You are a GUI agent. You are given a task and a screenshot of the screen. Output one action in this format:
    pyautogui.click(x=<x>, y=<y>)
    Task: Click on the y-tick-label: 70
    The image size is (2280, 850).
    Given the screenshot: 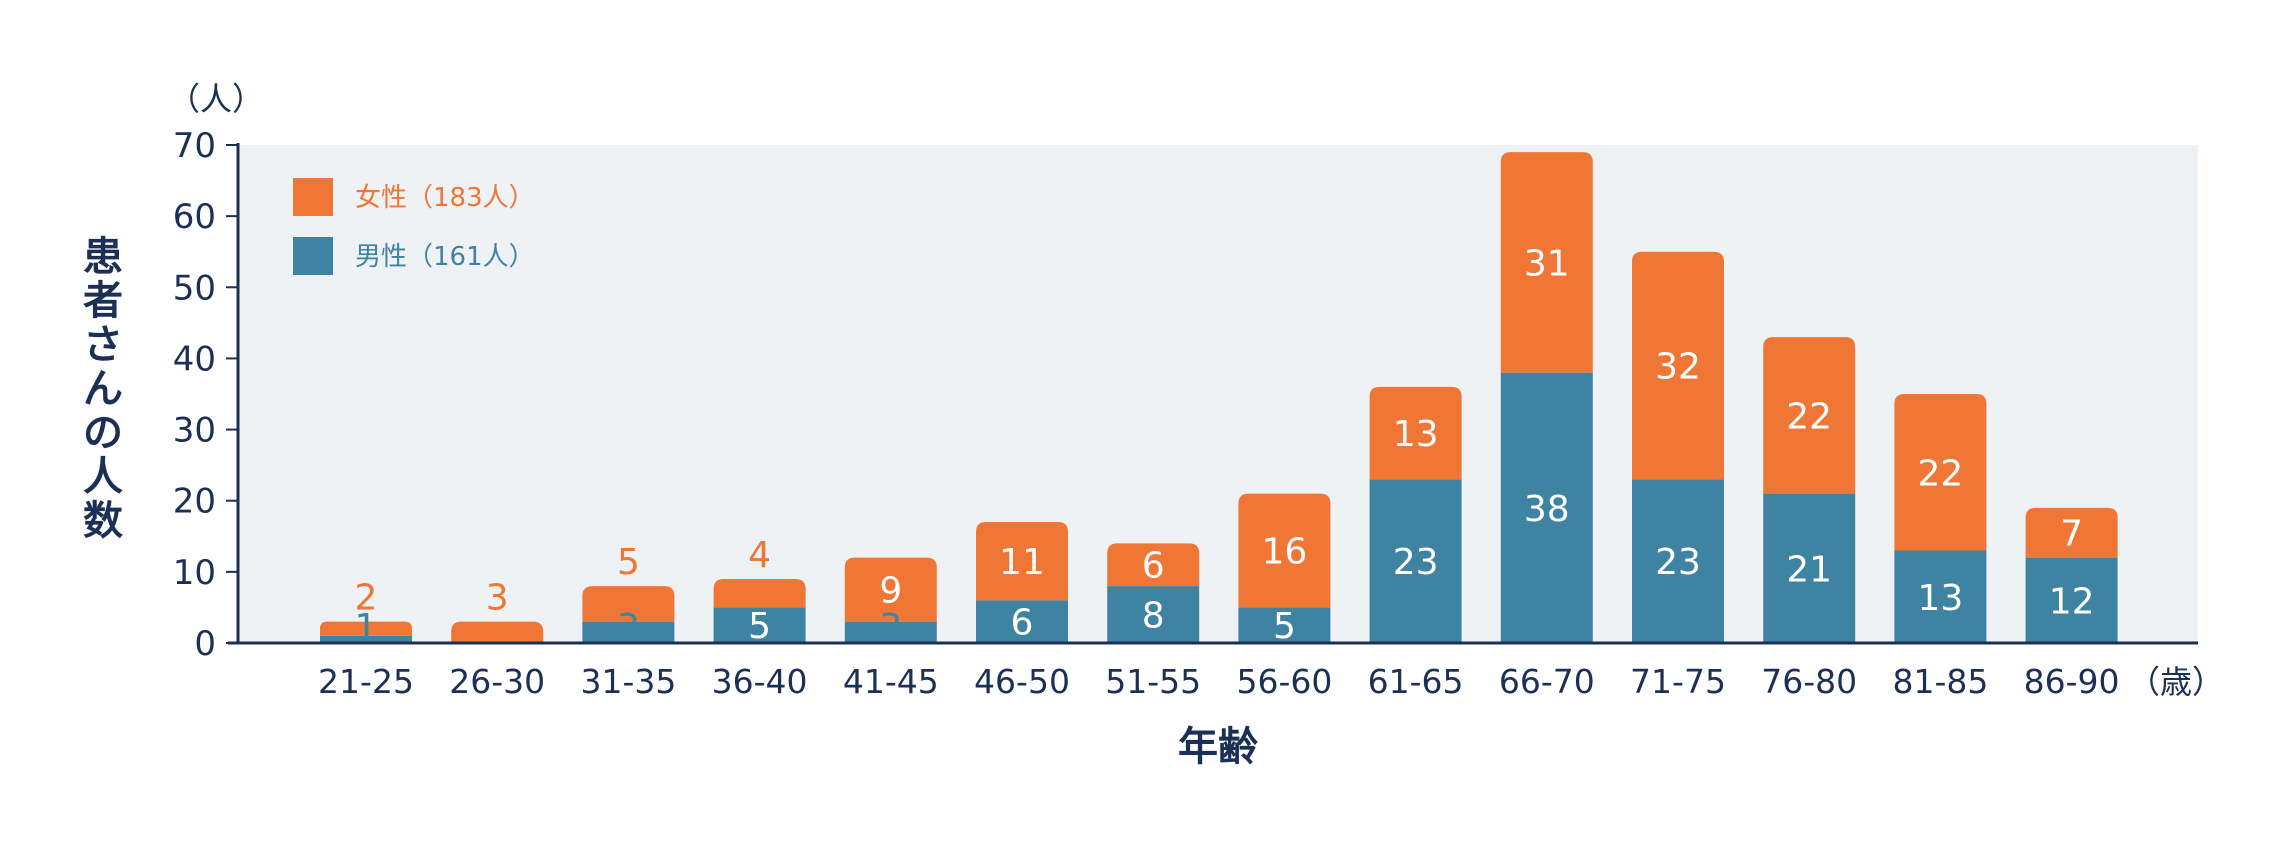 What is the action you would take?
    pyautogui.click(x=194, y=146)
    